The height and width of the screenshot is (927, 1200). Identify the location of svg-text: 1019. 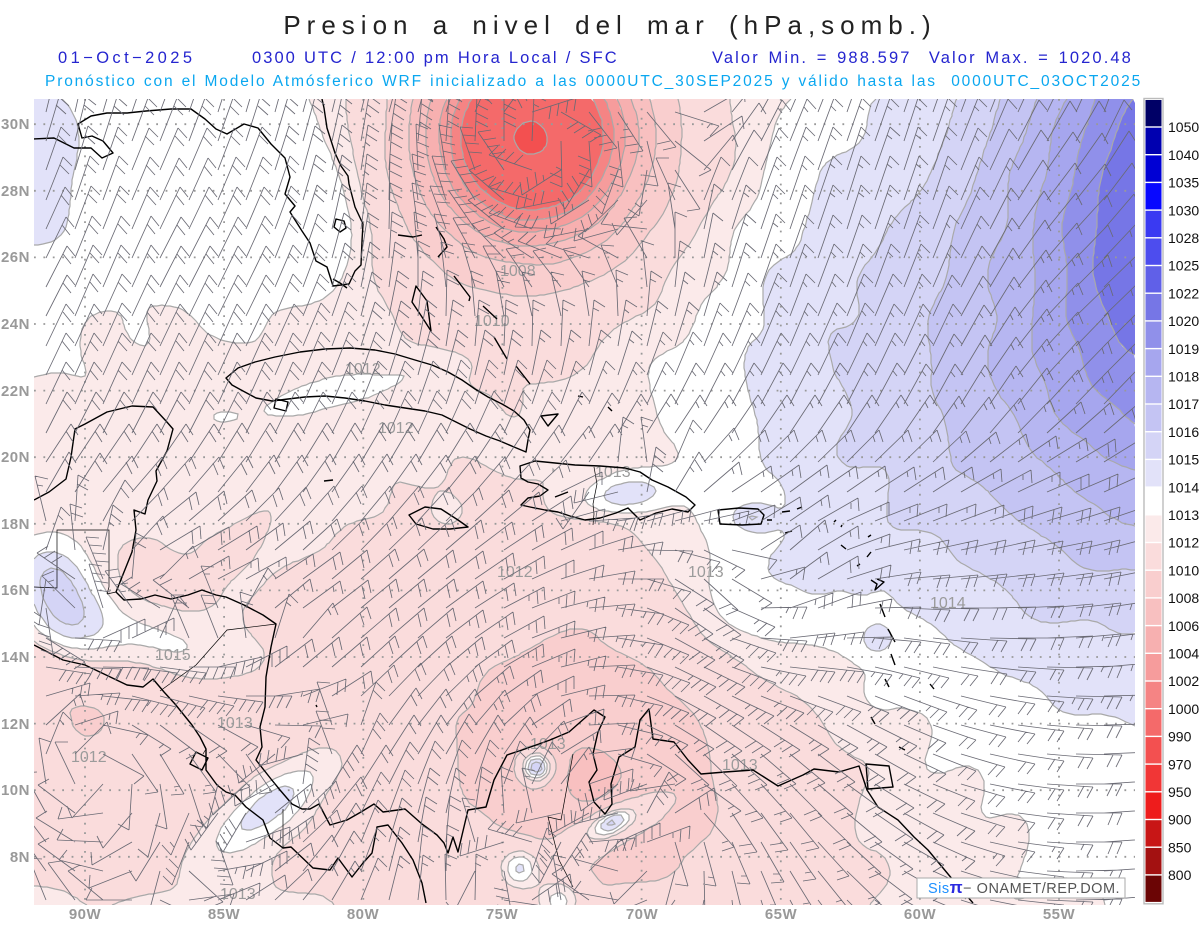
(1183, 349).